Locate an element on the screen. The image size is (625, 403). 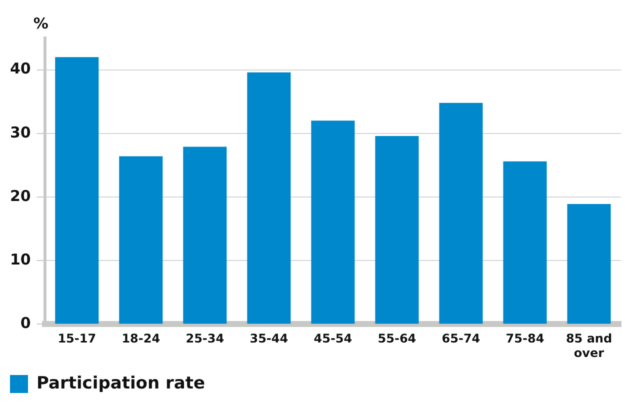
x-tick-label: 25-34 is located at coordinates (205, 339).